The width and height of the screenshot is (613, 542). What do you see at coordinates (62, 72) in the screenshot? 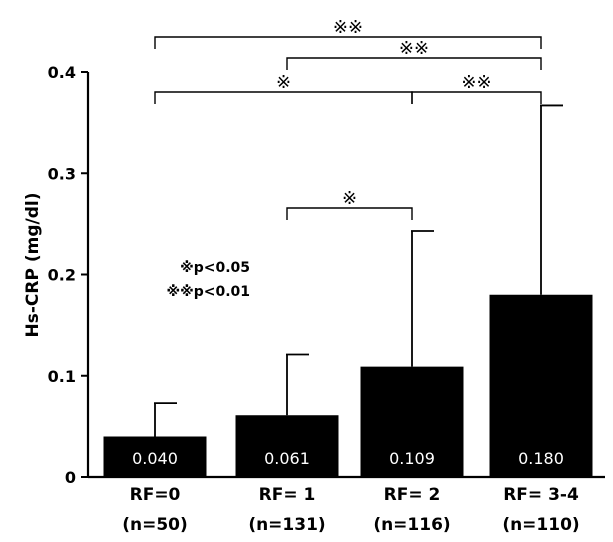
I see `y-tick-label: 0.4` at bounding box center [62, 72].